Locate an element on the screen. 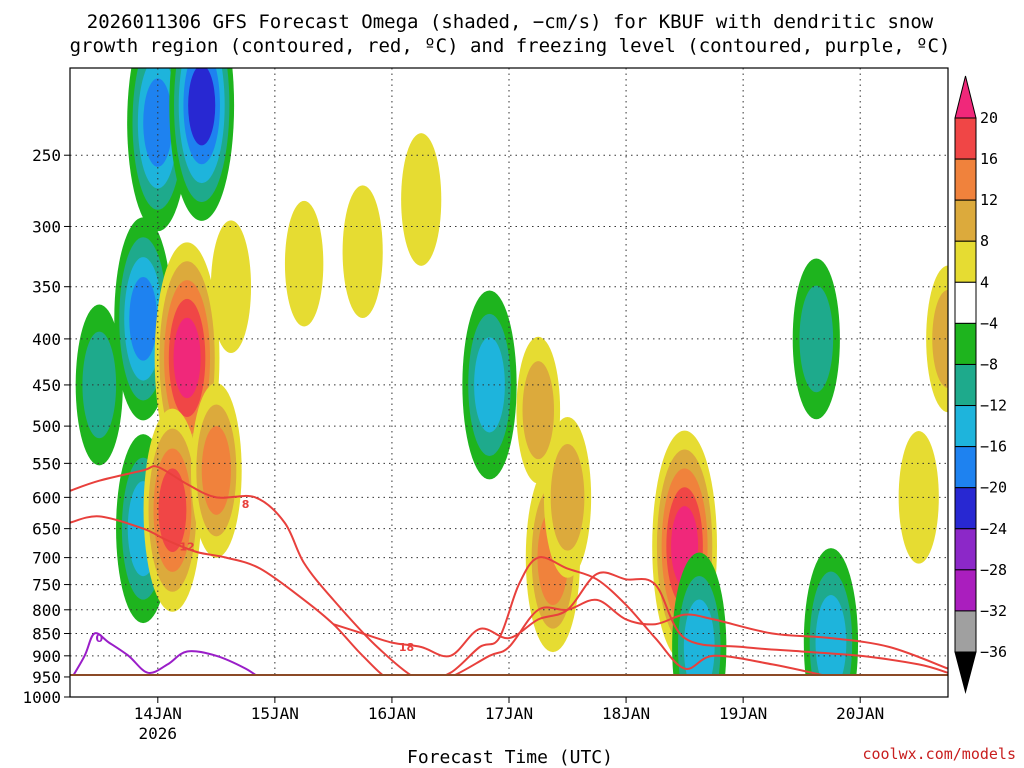  x-tick-label-0: 14JAN is located at coordinates (158, 713).